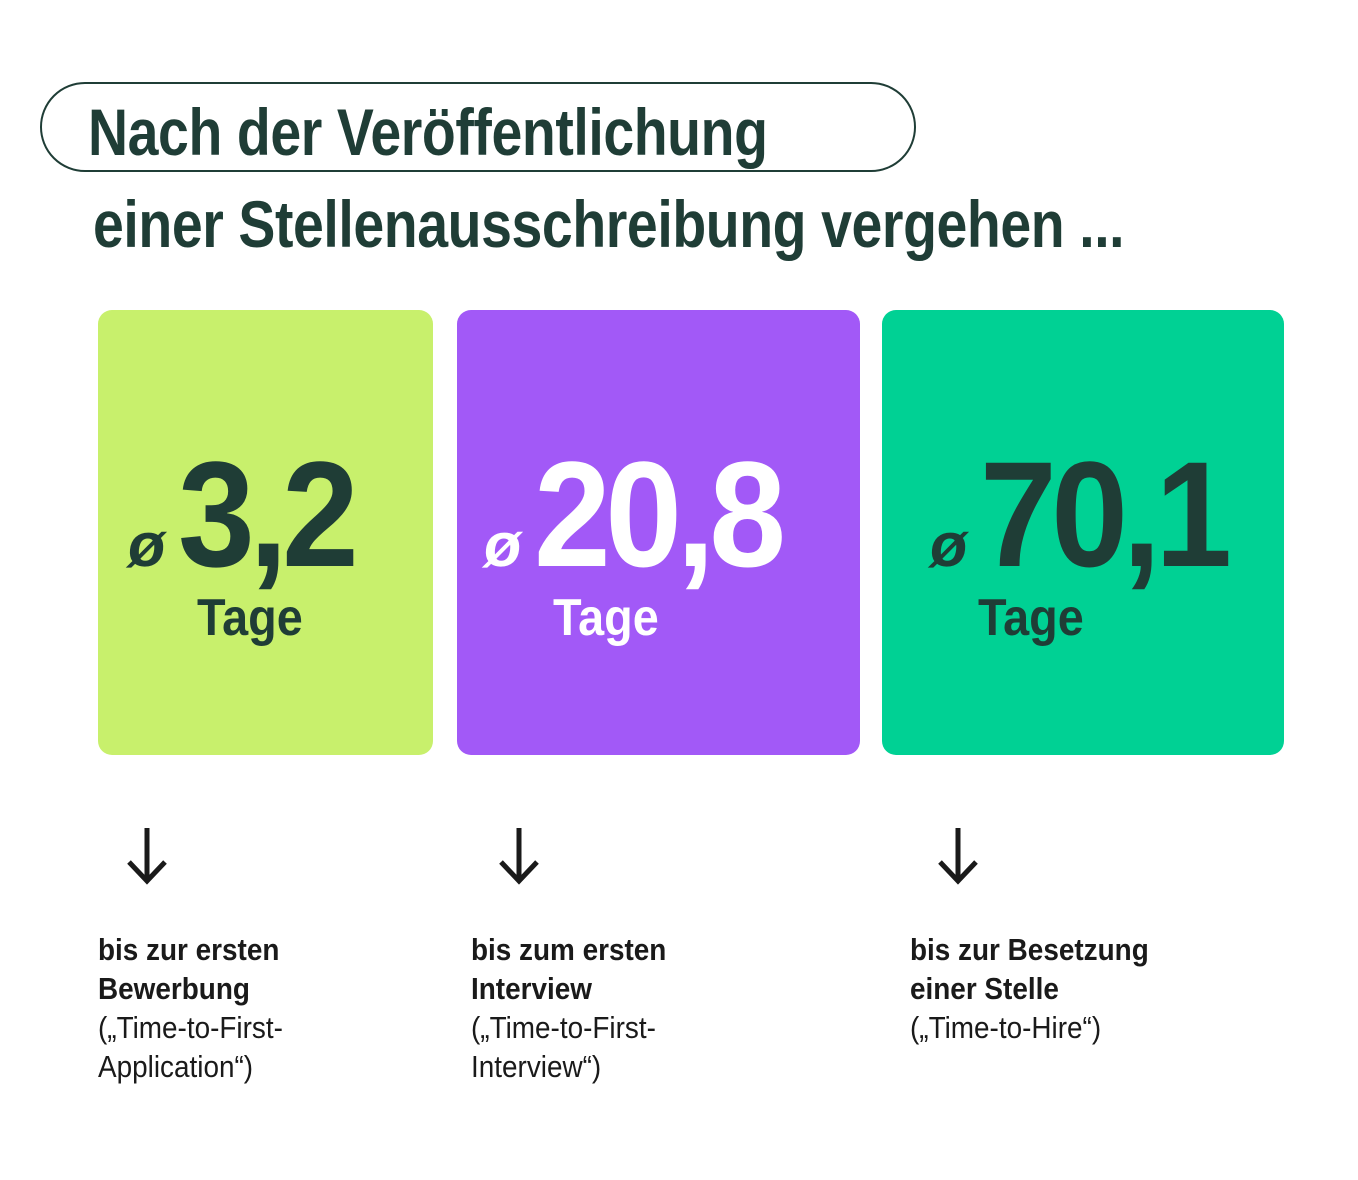  I want to click on title-line-1: Nach der Veröffentlichung, so click(428, 132).